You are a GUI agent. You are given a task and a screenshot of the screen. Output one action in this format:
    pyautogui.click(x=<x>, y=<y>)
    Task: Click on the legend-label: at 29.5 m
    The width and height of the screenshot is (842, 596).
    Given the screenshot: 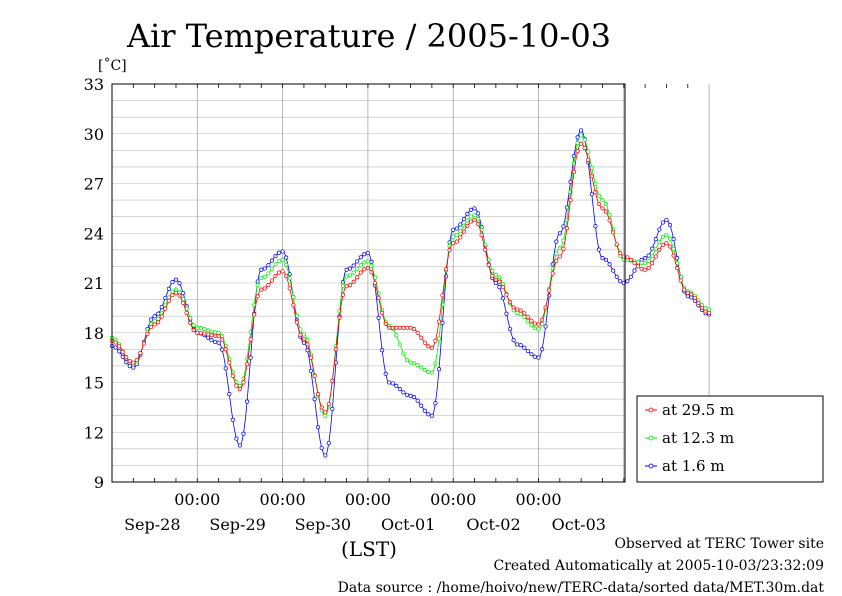 What is the action you would take?
    pyautogui.click(x=698, y=410)
    